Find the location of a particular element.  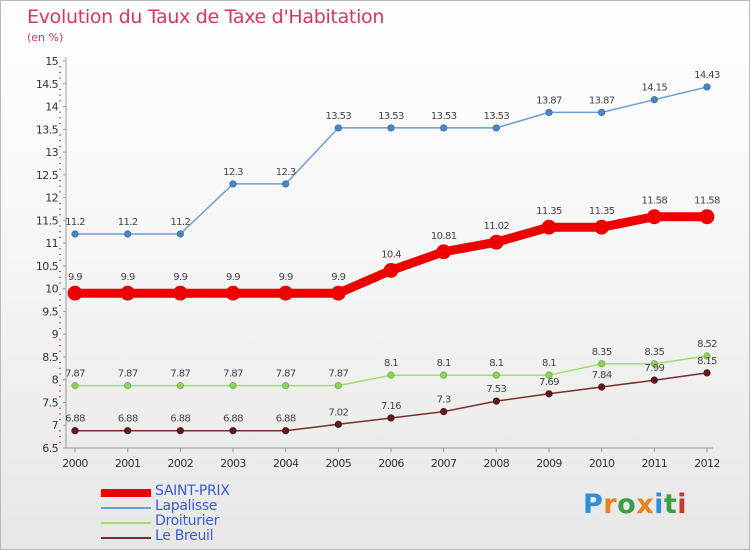

data-label: 7.69 is located at coordinates (549, 382).